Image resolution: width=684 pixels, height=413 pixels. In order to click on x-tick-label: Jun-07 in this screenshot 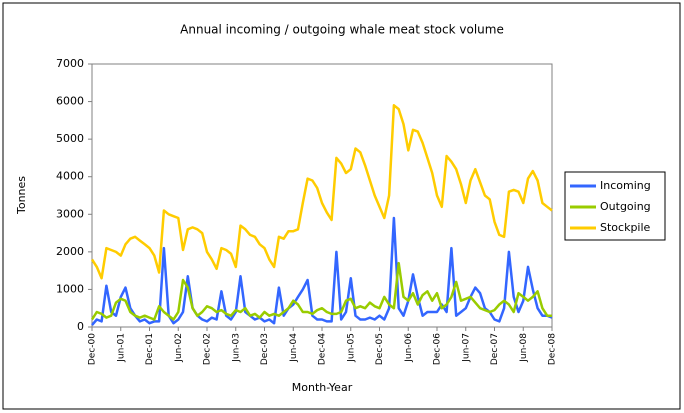, I will do `click(466, 348)`.